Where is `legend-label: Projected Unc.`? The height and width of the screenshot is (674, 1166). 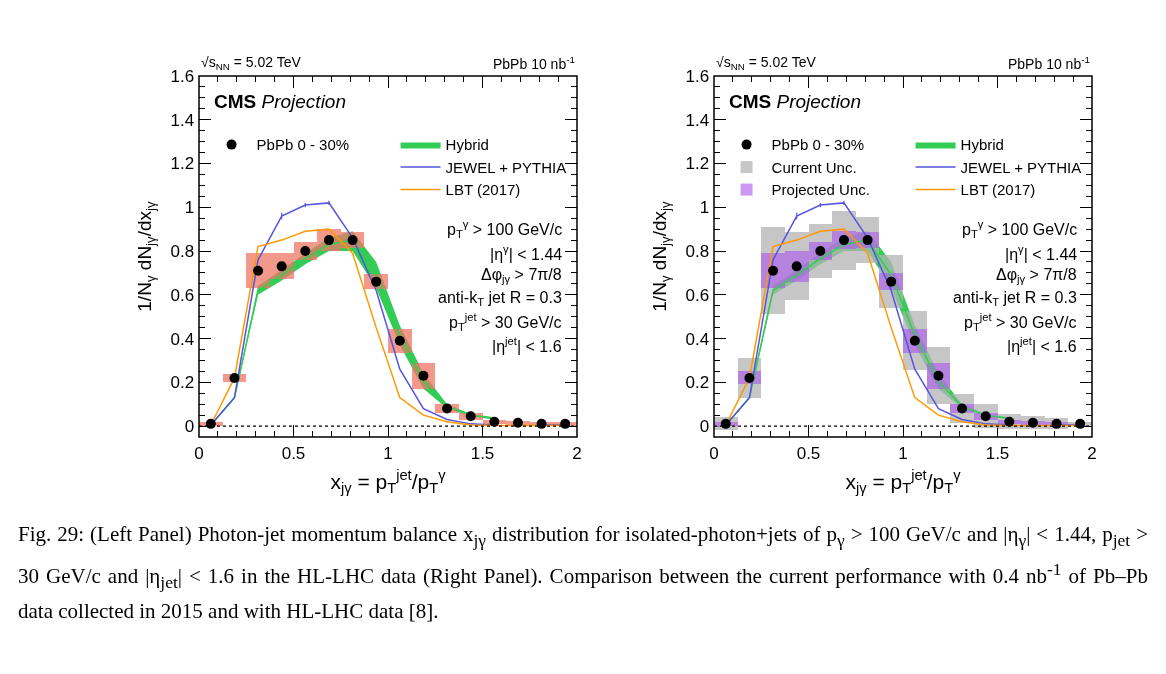
legend-label: Projected Unc. is located at coordinates (820, 190).